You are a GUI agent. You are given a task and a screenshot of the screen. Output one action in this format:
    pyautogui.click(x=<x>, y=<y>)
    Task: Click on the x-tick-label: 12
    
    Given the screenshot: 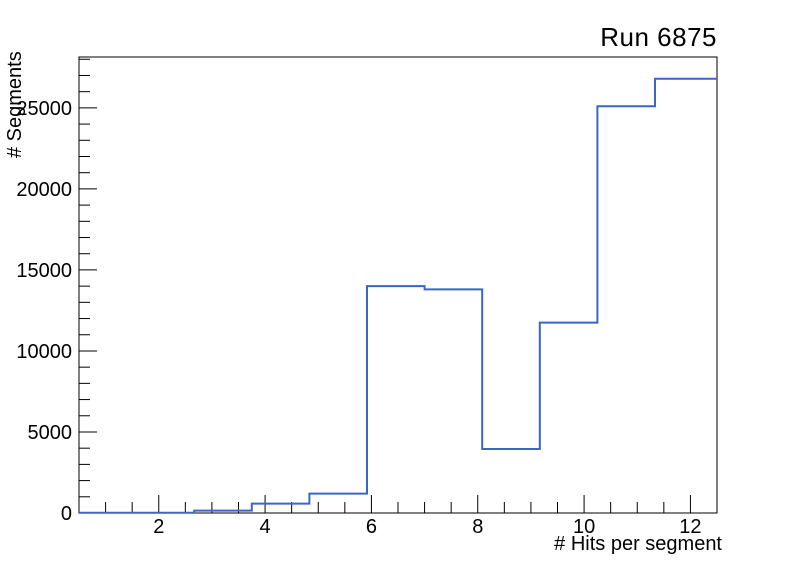 What is the action you would take?
    pyautogui.click(x=690, y=527)
    